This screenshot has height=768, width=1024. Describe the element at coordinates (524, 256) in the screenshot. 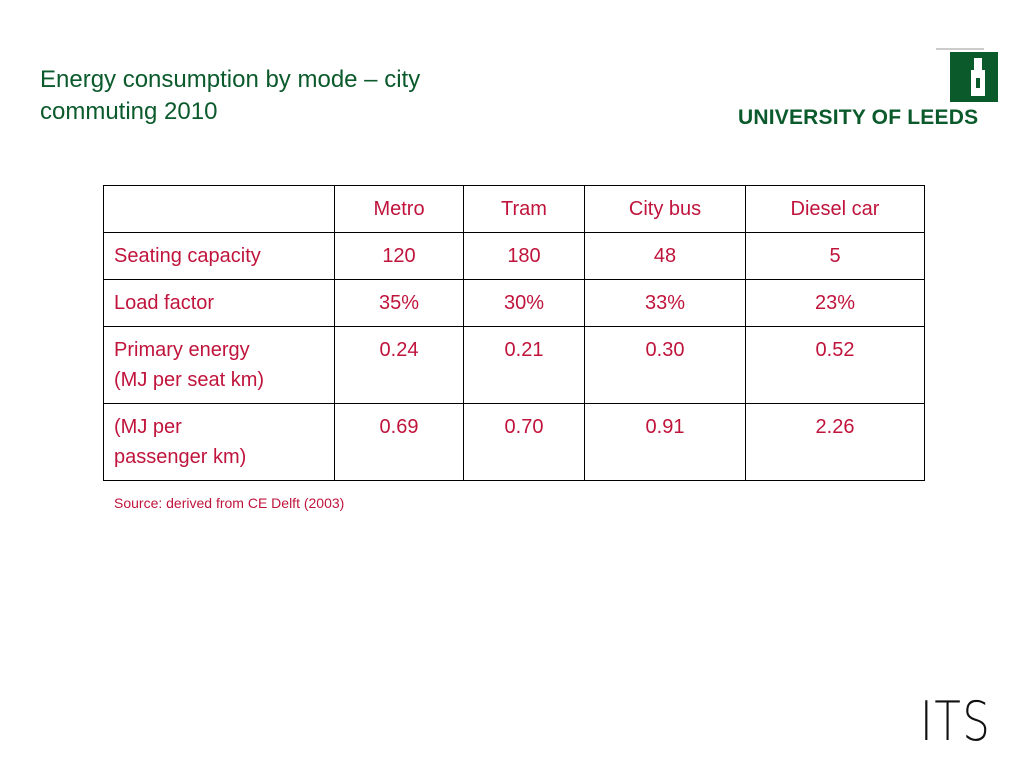

I see `table-cell: 180` at that location.